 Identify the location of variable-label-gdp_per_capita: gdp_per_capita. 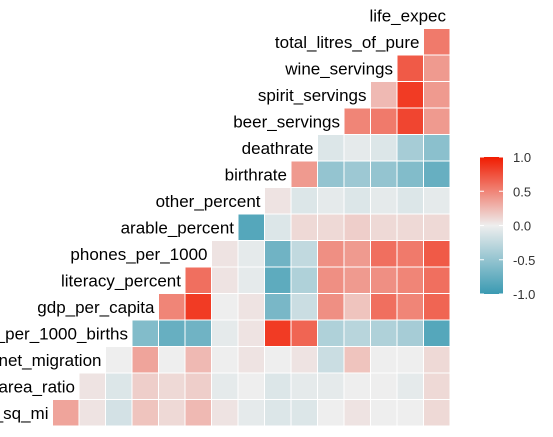
(96, 307).